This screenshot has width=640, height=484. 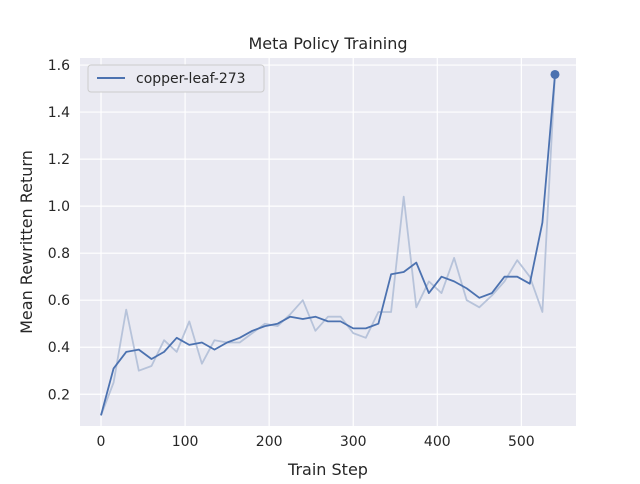 I want to click on legend-label: copper-leaf-273, so click(x=191, y=79).